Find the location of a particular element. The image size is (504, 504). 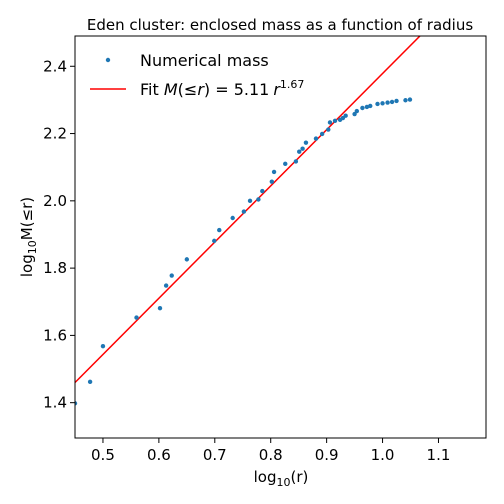

legend-label-fit: Fit M(≤r) = 5.11 r1.67 is located at coordinates (222, 88).